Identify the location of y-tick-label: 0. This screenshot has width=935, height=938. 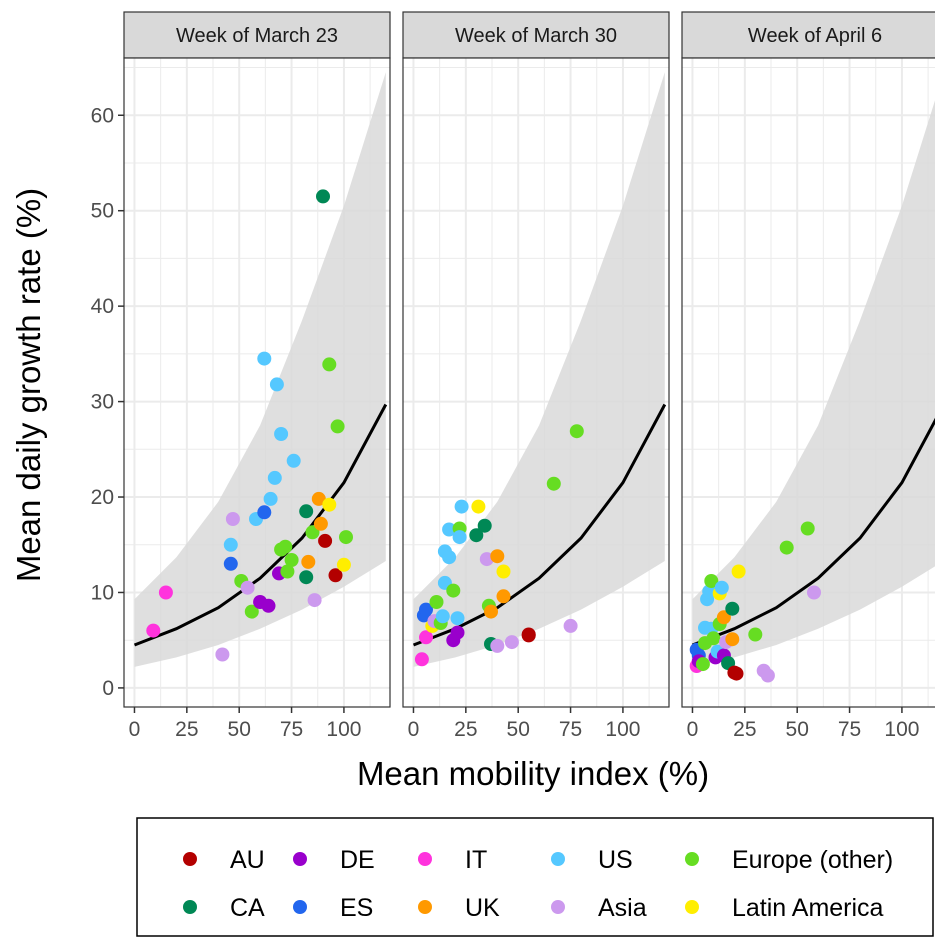
(108, 688).